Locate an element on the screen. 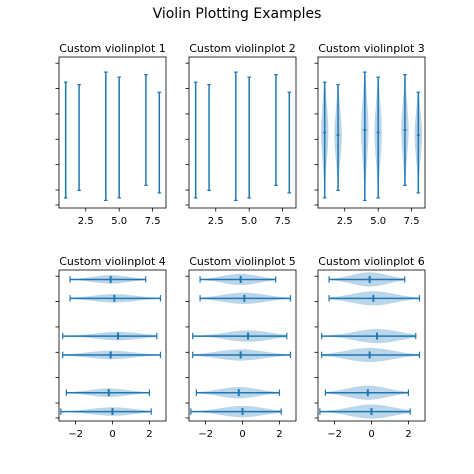 The image size is (474, 474). subplot-2: 2.5 5.0 7.5 Custom violinplot 2 is located at coordinates (241, 134).